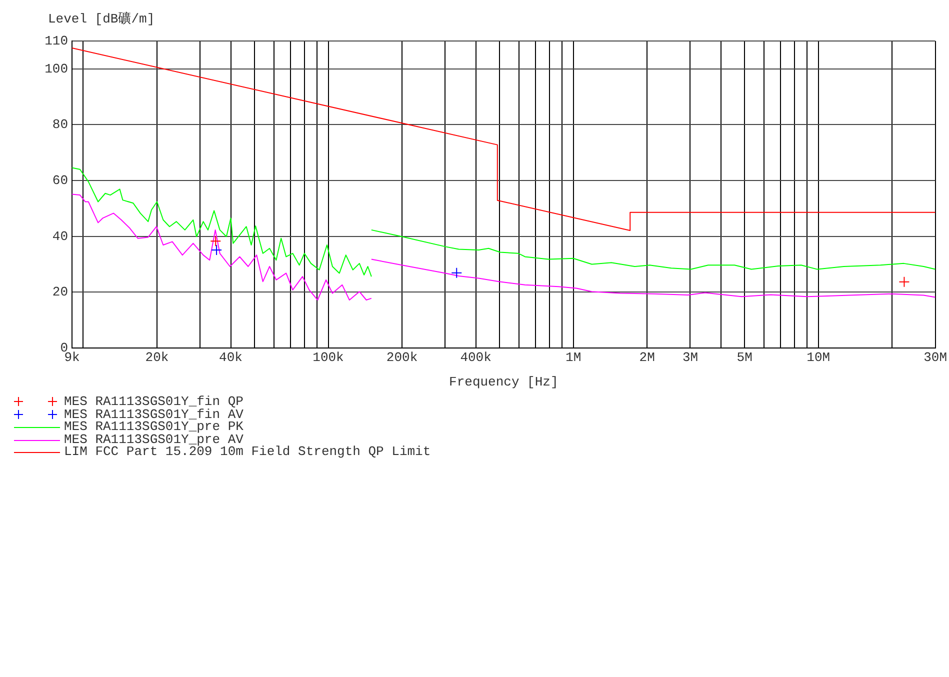 This screenshot has width=949, height=677. What do you see at coordinates (574, 358) in the screenshot?
I see `x-tick-label: 1M` at bounding box center [574, 358].